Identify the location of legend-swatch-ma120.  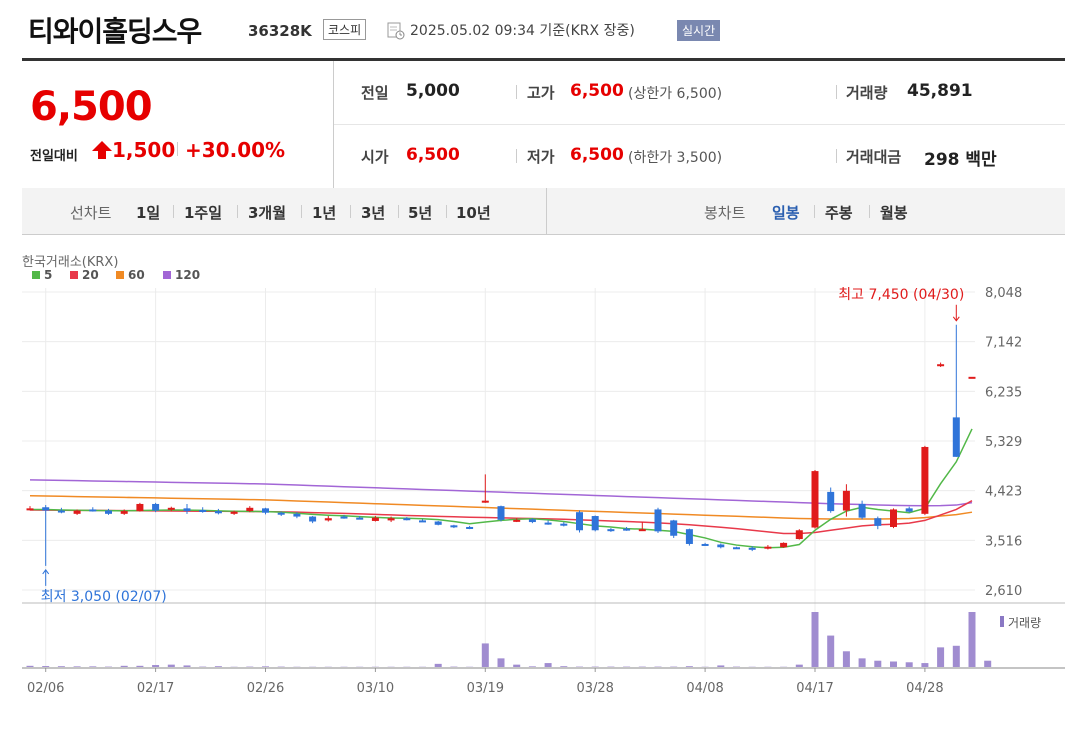
(167, 275).